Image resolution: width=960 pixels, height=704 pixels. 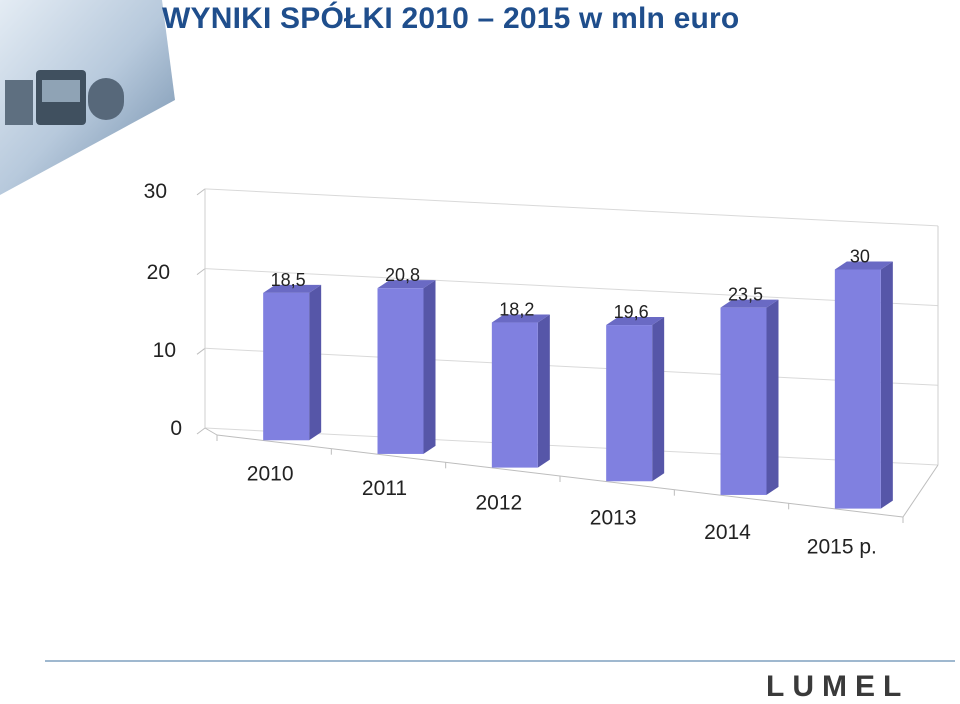 I want to click on x-tick-label: 2012, so click(x=498, y=503).